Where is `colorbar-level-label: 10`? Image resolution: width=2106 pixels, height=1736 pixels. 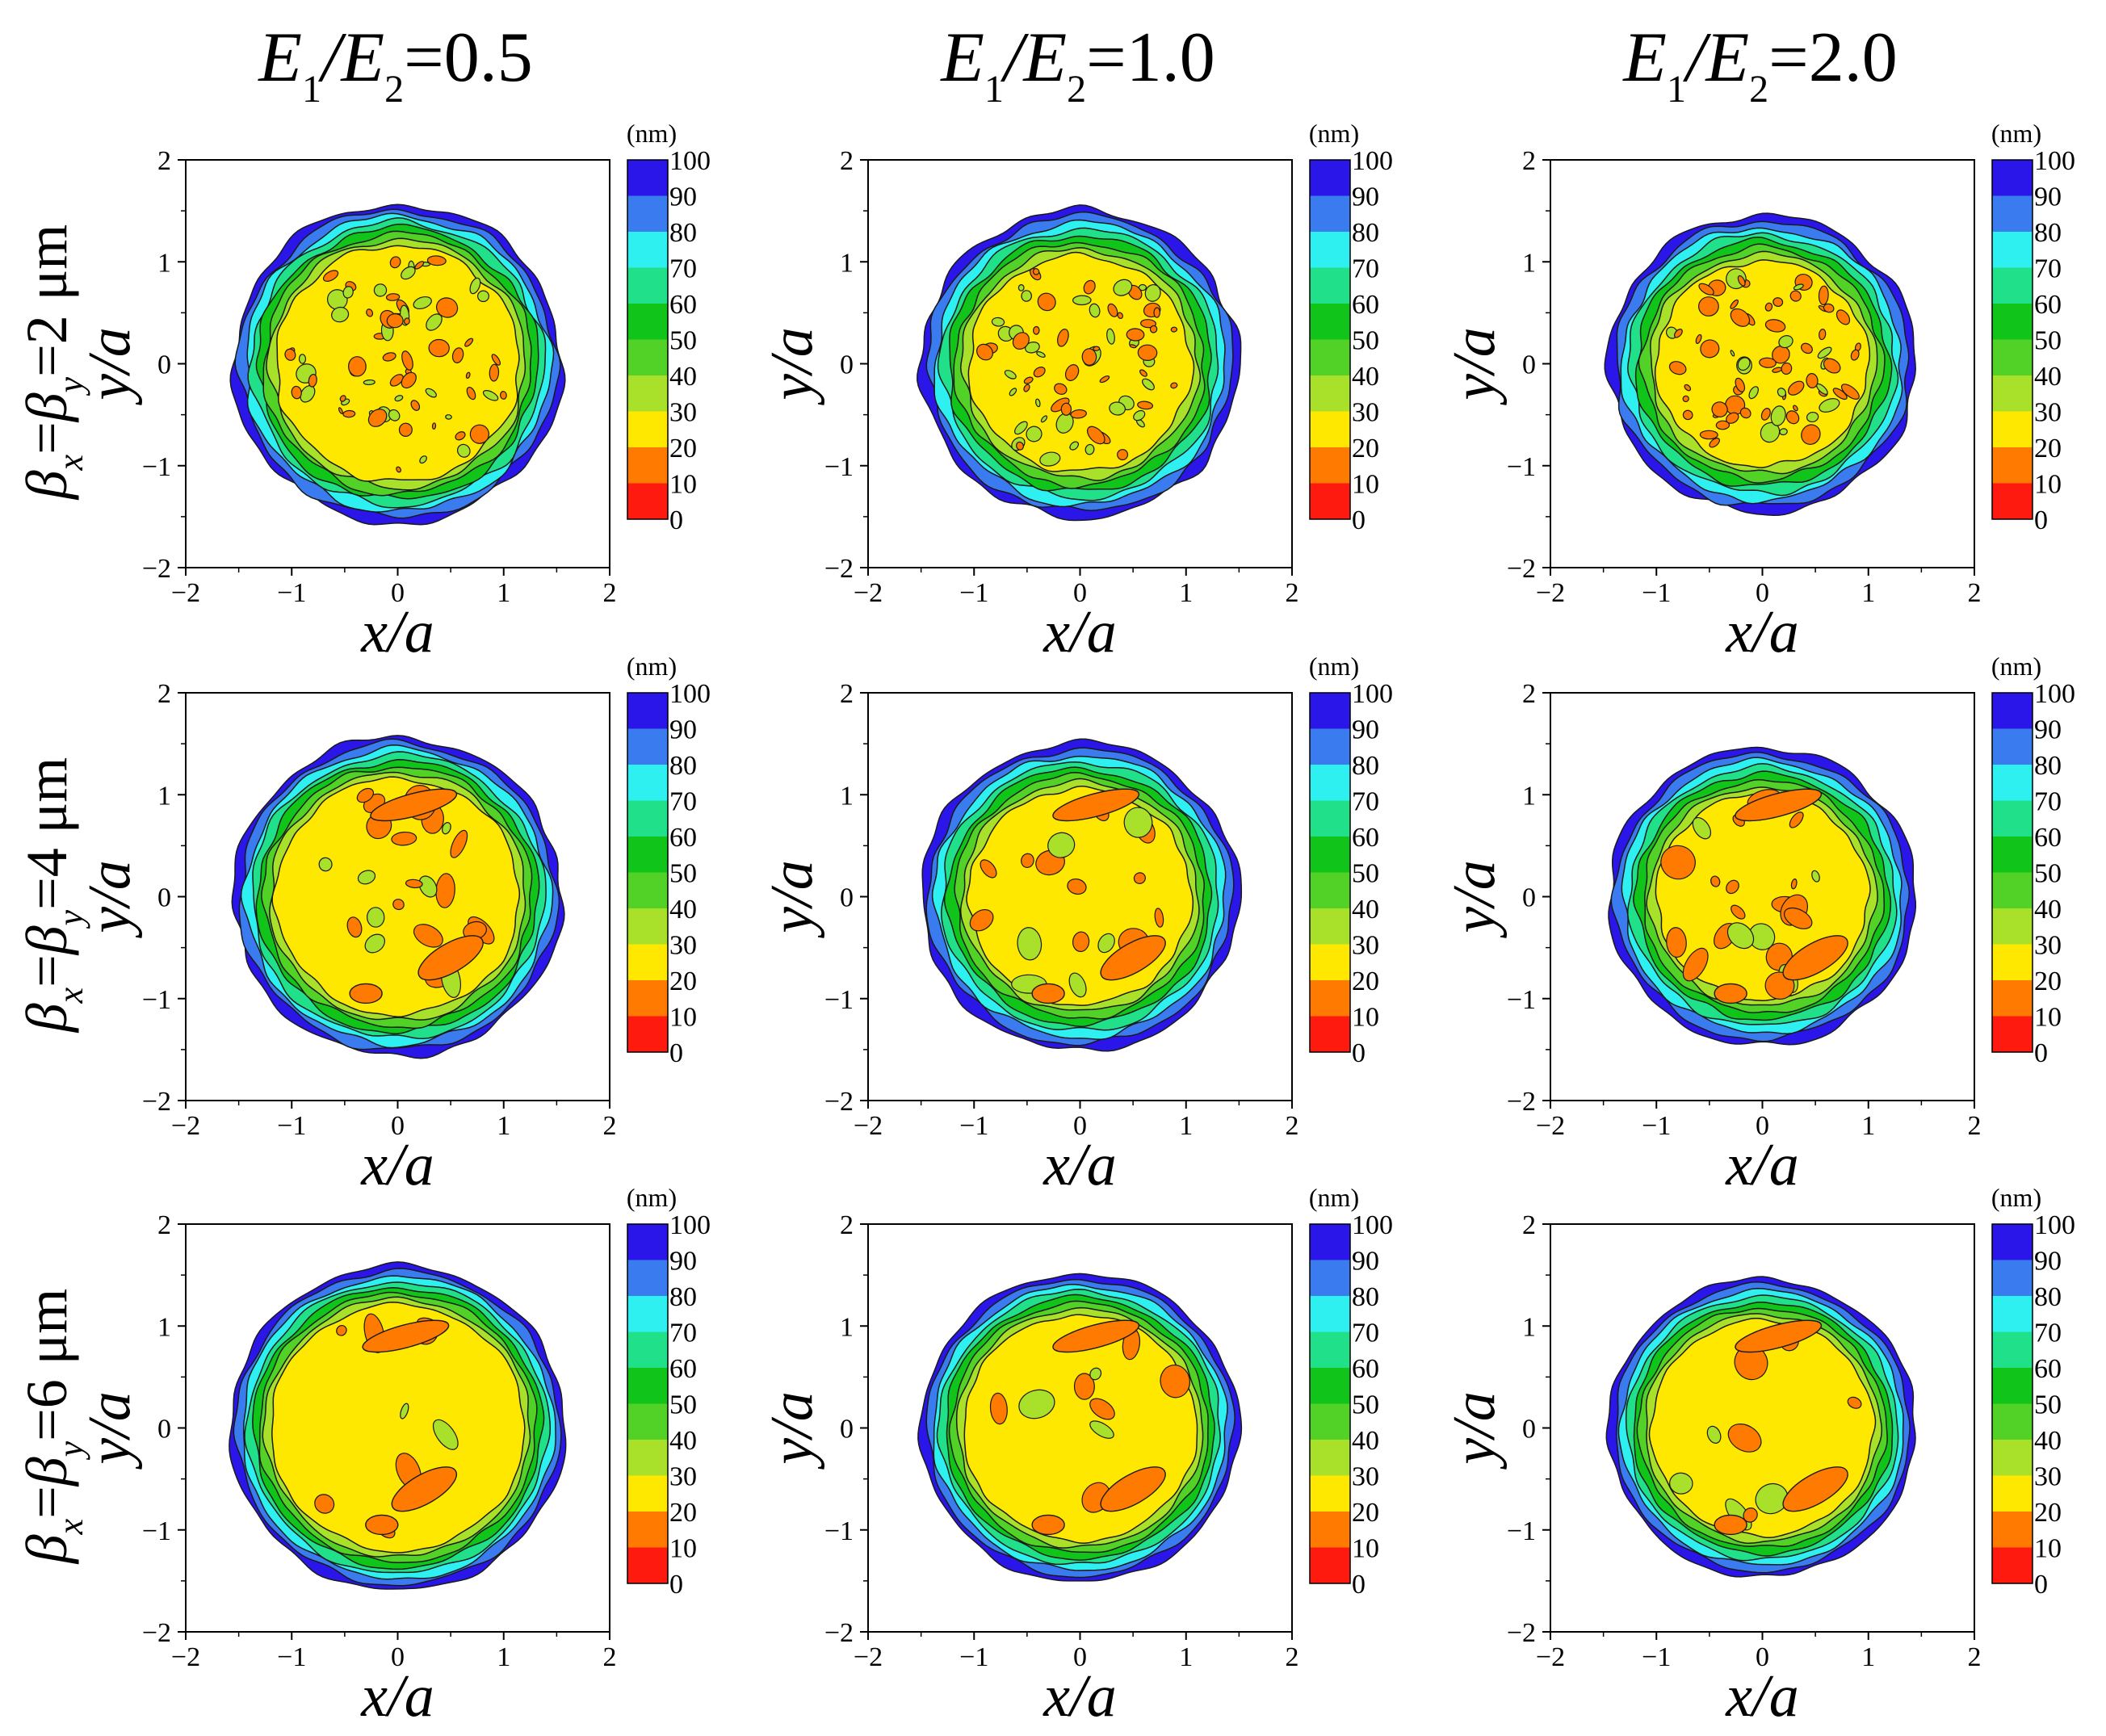
colorbar-level-label: 10 is located at coordinates (1365, 1018).